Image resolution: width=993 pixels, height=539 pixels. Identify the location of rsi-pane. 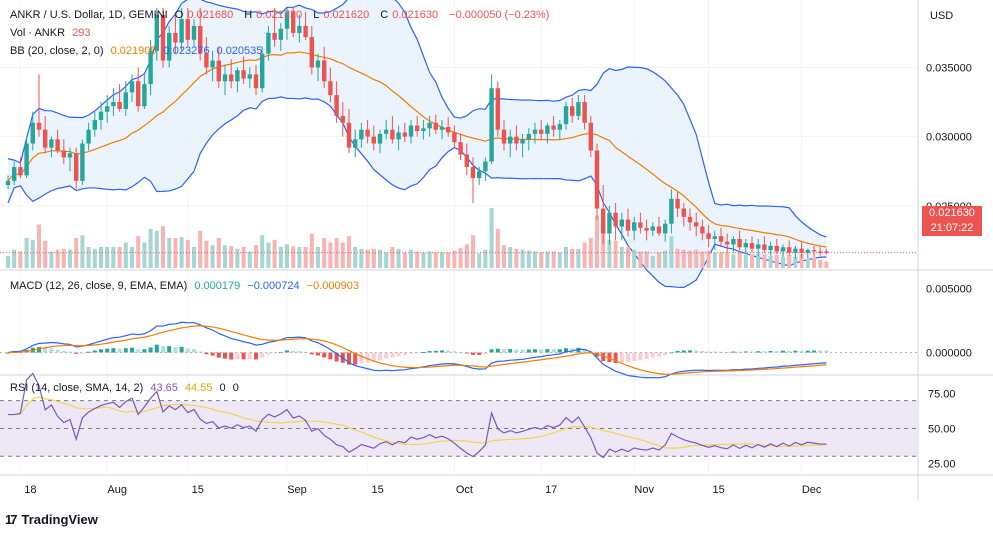
(459, 415).